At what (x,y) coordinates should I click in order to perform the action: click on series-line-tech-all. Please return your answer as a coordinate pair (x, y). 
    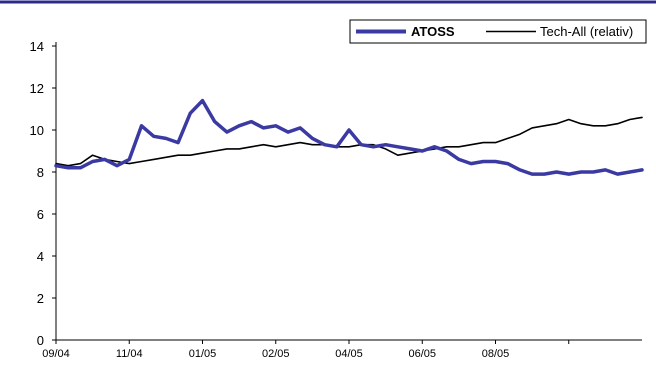
    Looking at the image, I should click on (349, 141).